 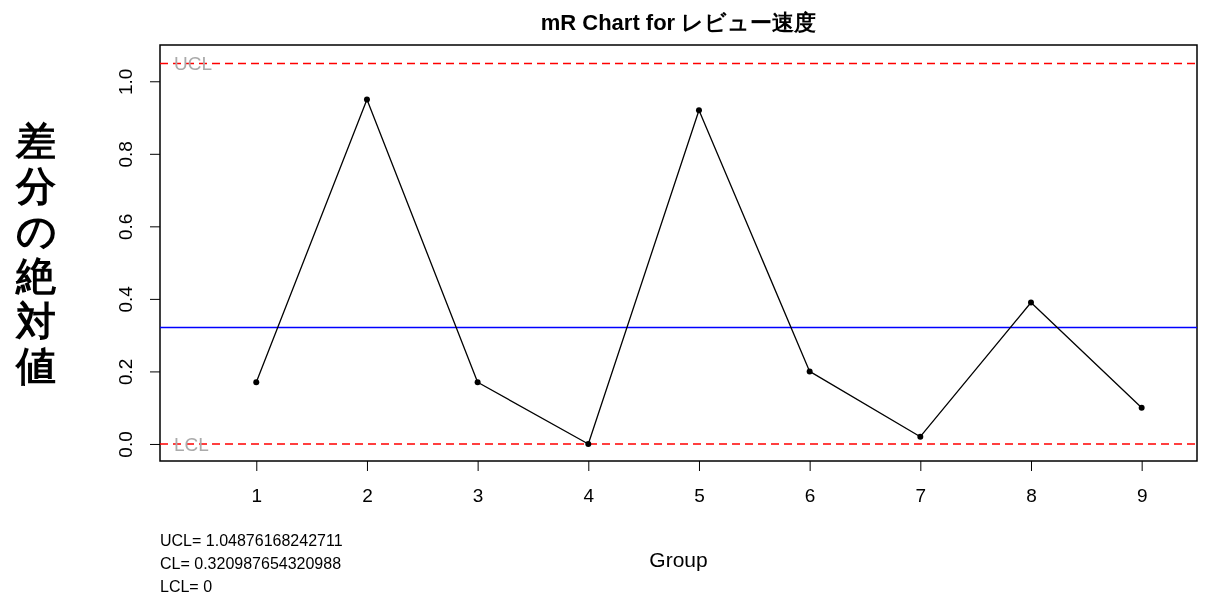 What do you see at coordinates (251, 563) in the screenshot?
I see `text: CL= 0.320987654320988` at bounding box center [251, 563].